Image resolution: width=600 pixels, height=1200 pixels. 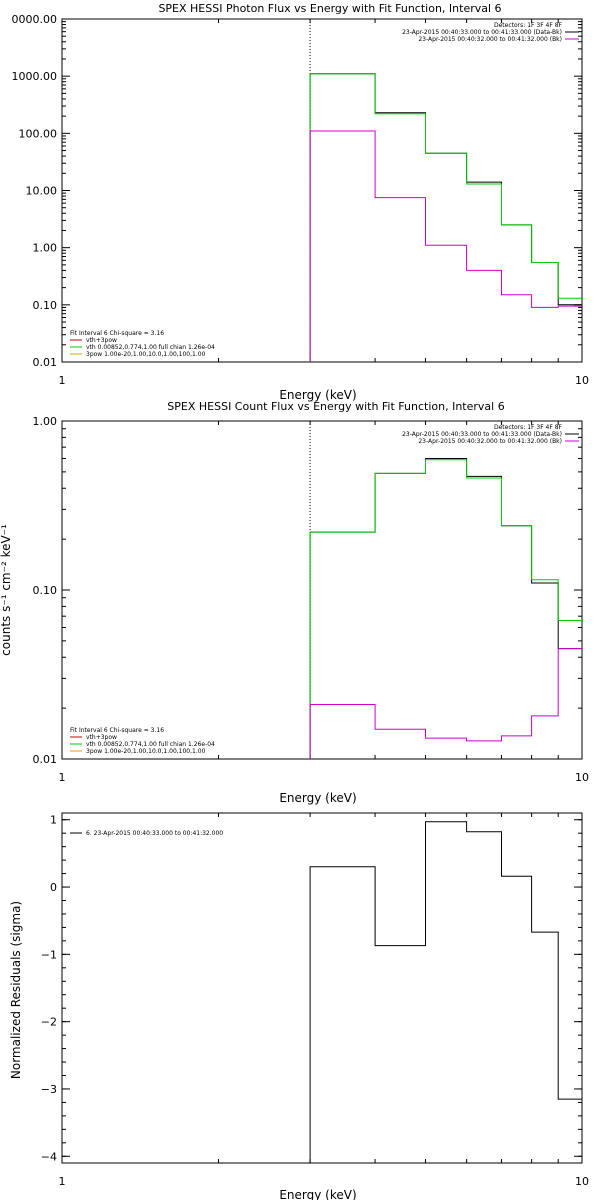 I want to click on y-tick-label: −1, so click(x=49, y=954).